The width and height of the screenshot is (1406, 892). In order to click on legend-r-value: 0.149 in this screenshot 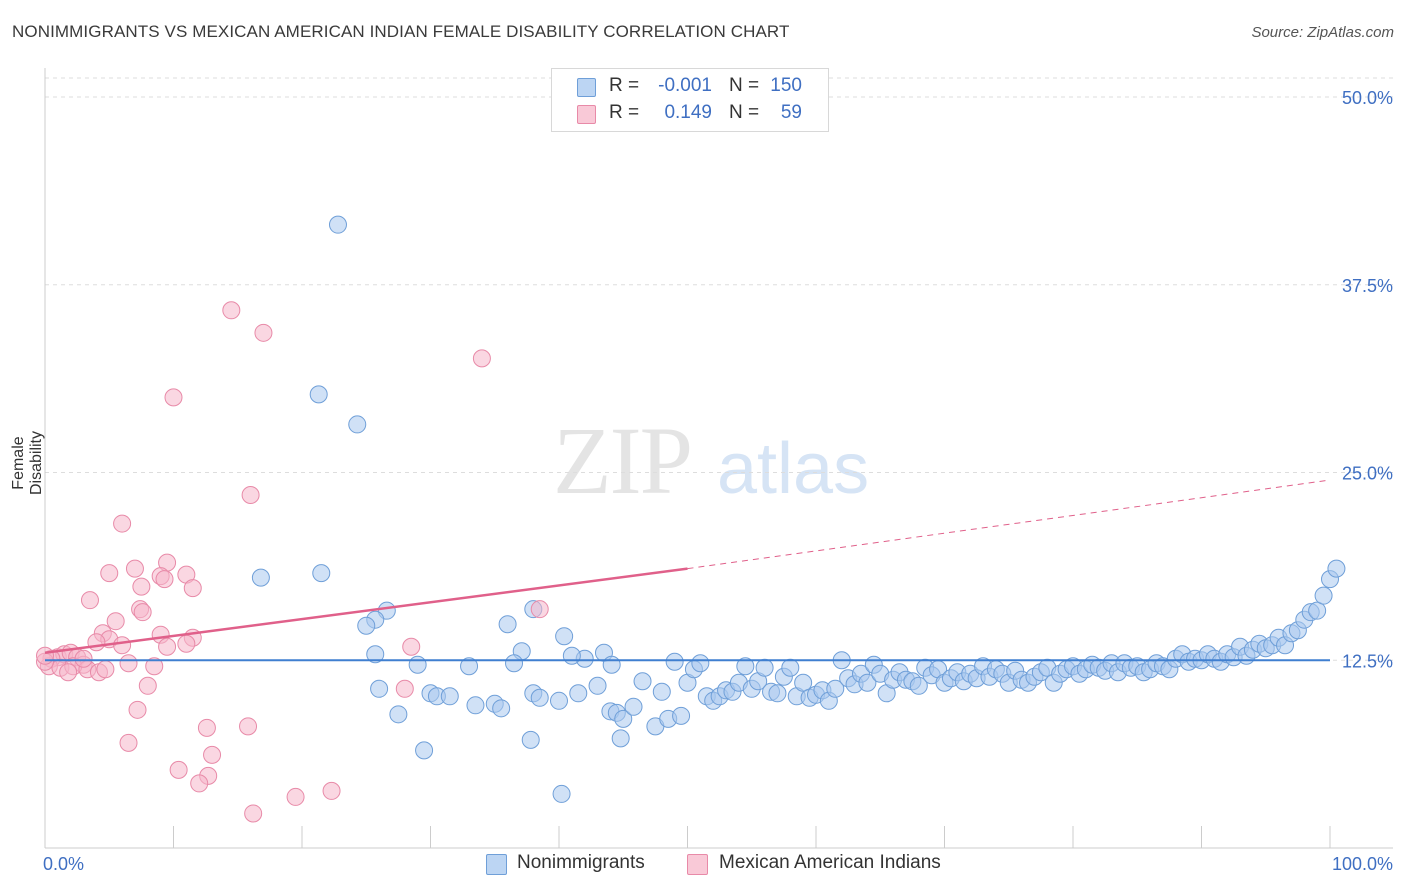, I will do `click(688, 112)`.